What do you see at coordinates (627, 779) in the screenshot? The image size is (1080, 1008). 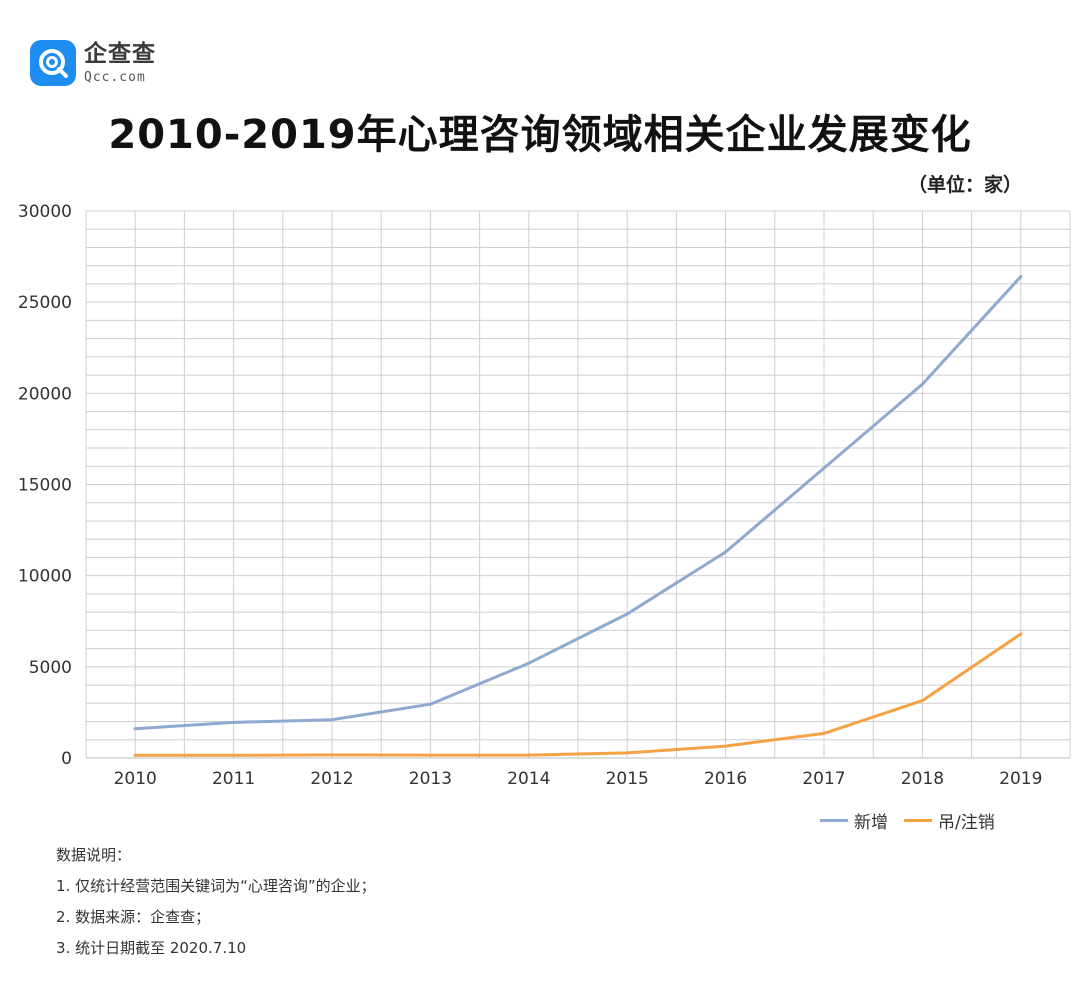 I see `x-tick-label: 2015` at bounding box center [627, 779].